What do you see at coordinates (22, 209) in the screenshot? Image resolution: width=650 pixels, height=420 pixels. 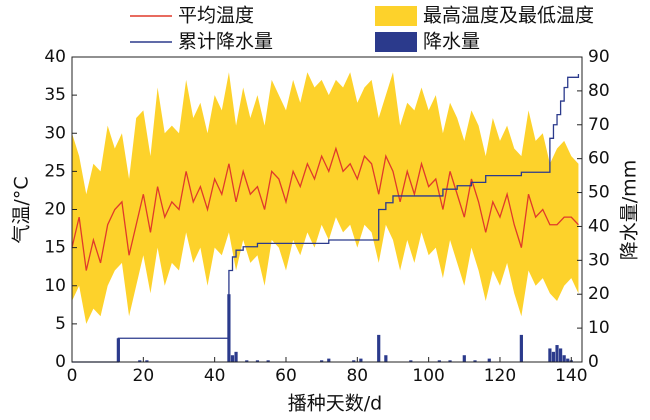 I see `y-axis-label: 气温/°C` at bounding box center [22, 209].